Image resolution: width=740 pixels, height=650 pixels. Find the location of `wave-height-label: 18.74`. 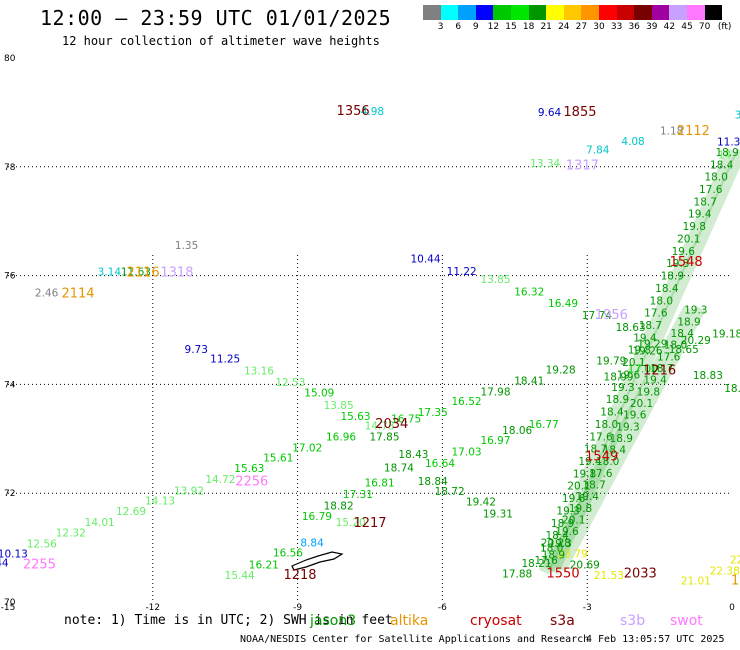

wave-height-label: 18.74 is located at coordinates (399, 468).